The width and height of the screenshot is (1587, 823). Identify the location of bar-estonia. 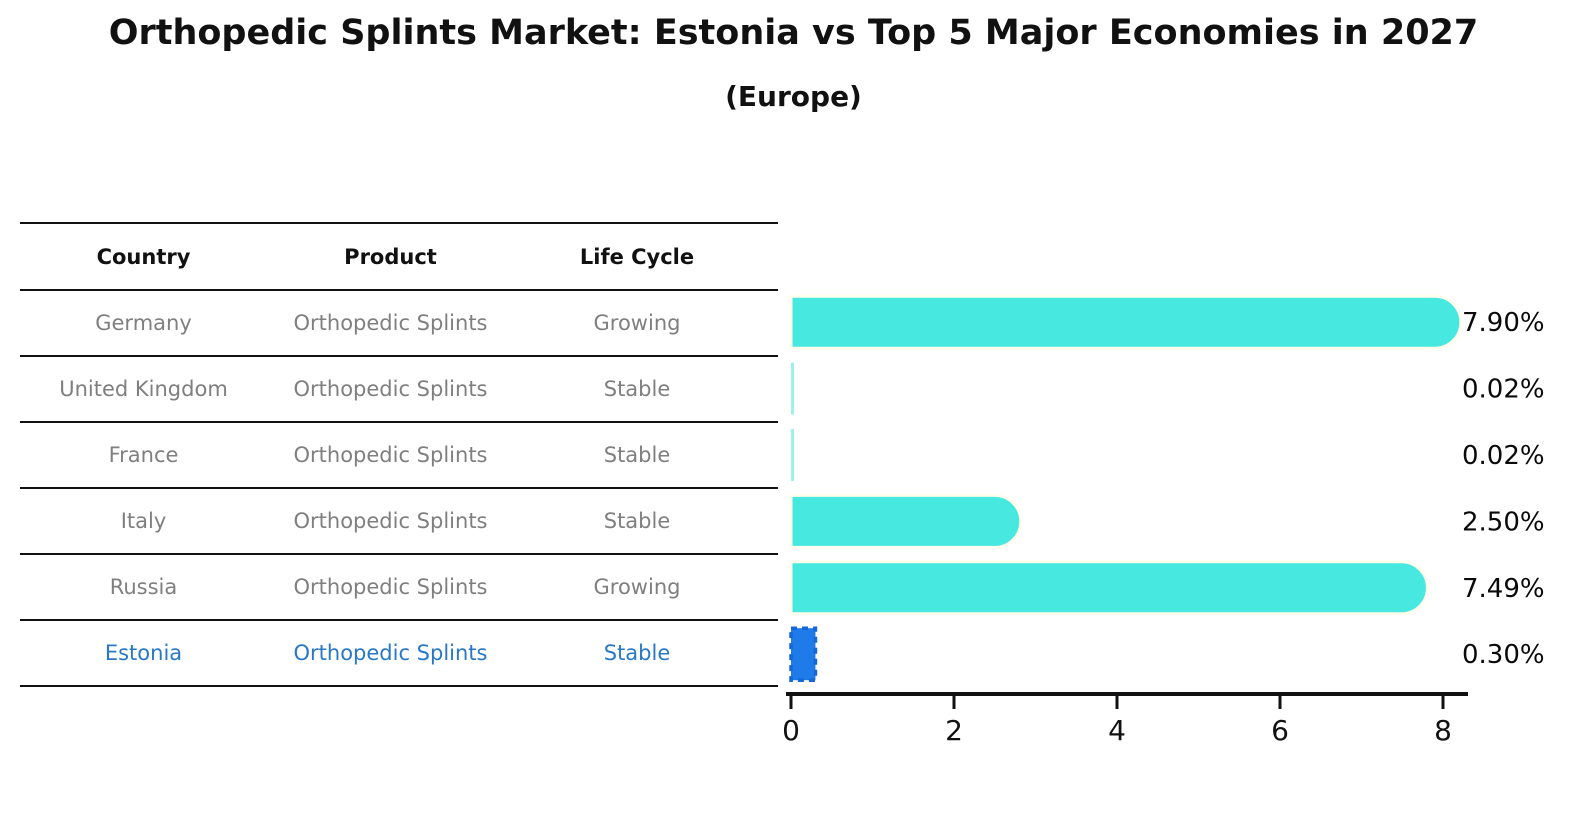
(803, 654).